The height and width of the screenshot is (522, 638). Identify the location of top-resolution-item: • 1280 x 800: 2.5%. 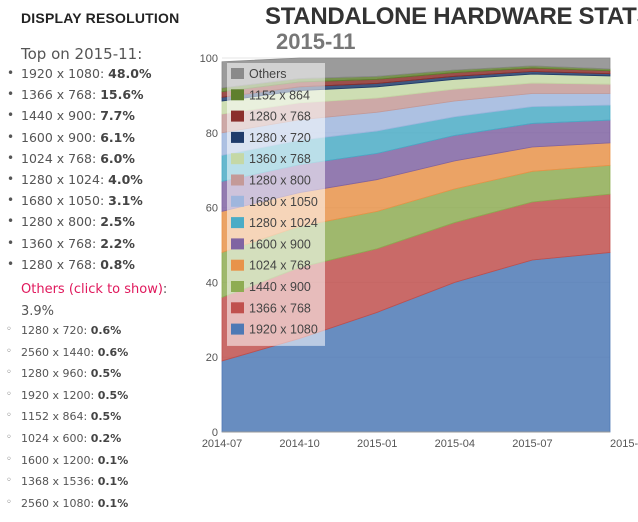
(71, 222).